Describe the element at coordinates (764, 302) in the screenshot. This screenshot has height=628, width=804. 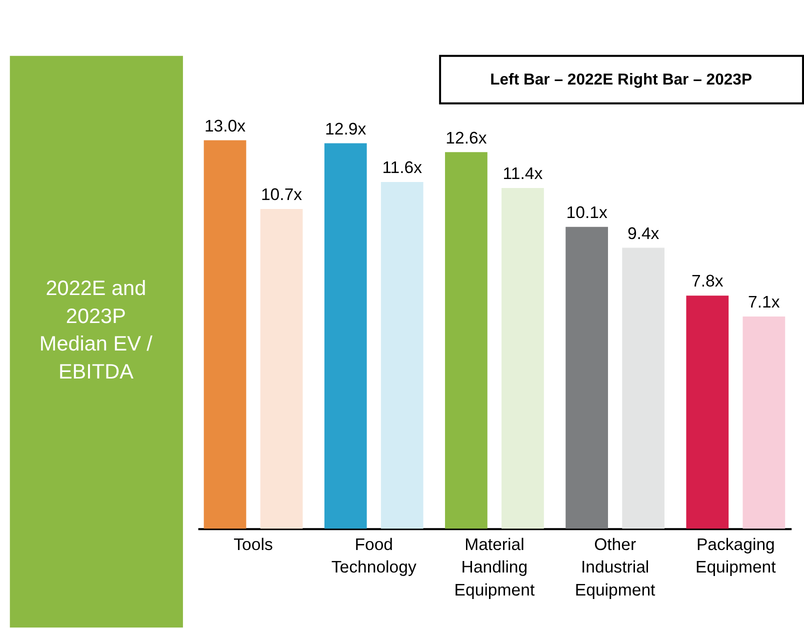
I see `data-label: 7.1x` at that location.